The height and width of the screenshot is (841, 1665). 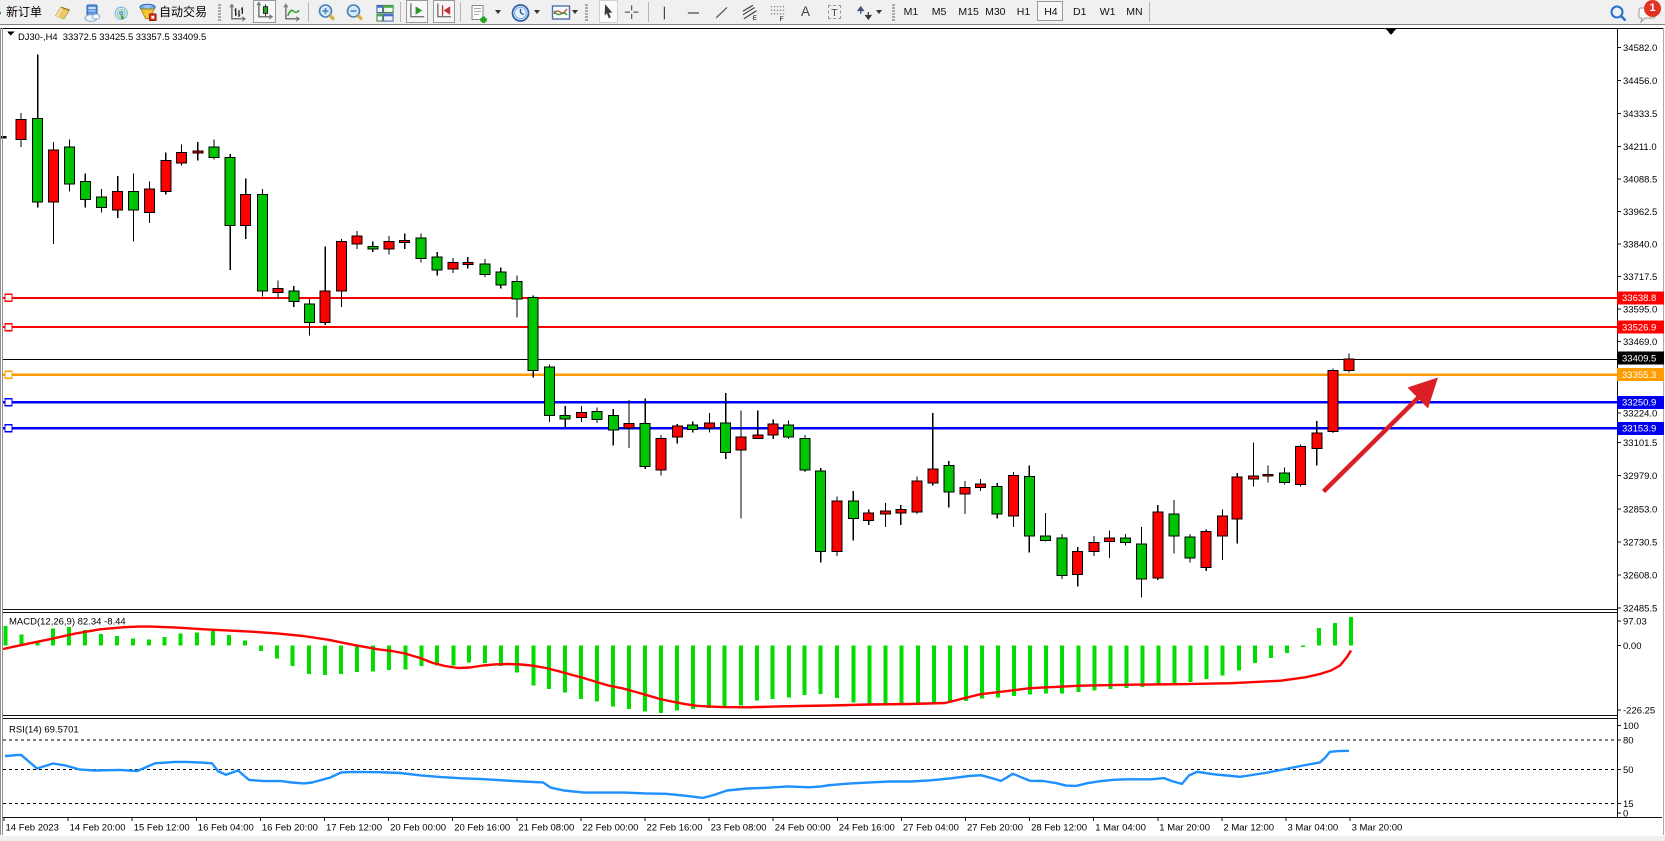 I want to click on svg-text: 28 Feb 12:00, so click(x=1059, y=828).